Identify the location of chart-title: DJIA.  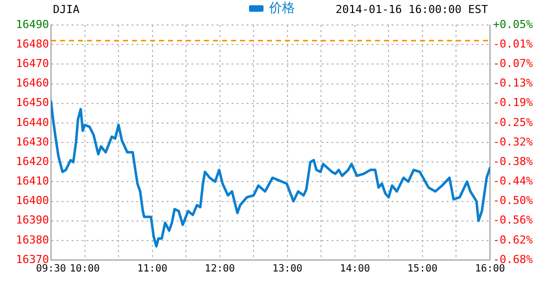
(66, 9).